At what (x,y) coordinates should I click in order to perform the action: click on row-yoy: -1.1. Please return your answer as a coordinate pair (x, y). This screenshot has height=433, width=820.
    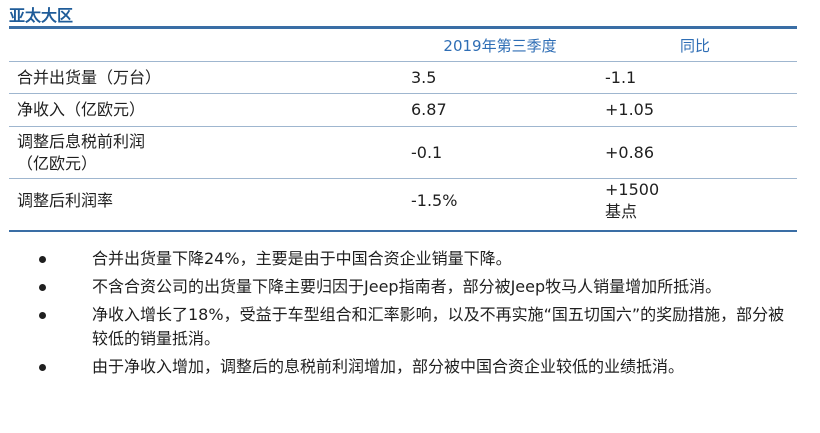
    Looking at the image, I should click on (621, 77).